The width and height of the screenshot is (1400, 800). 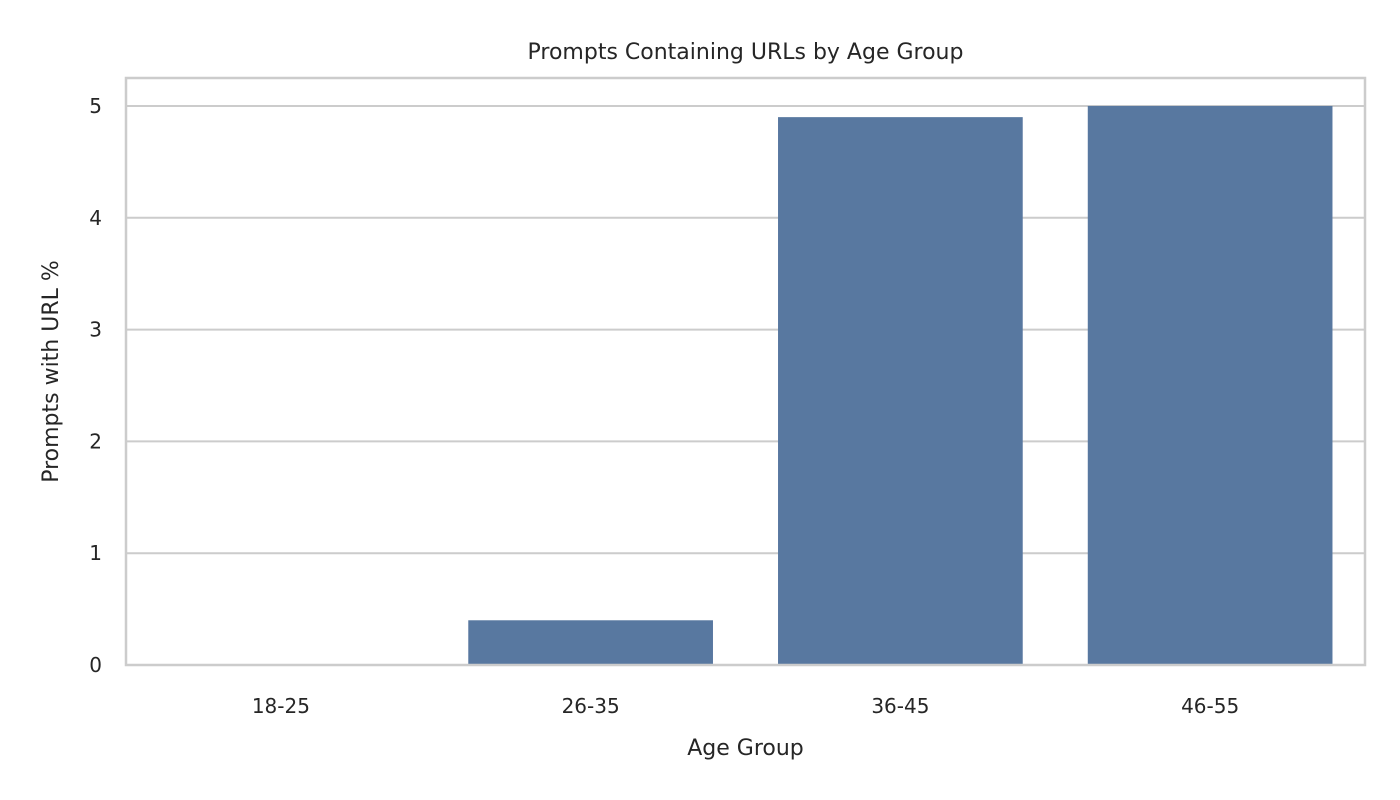 What do you see at coordinates (746, 52) in the screenshot?
I see `chart-title: Prompts Containing URLs by Age Group` at bounding box center [746, 52].